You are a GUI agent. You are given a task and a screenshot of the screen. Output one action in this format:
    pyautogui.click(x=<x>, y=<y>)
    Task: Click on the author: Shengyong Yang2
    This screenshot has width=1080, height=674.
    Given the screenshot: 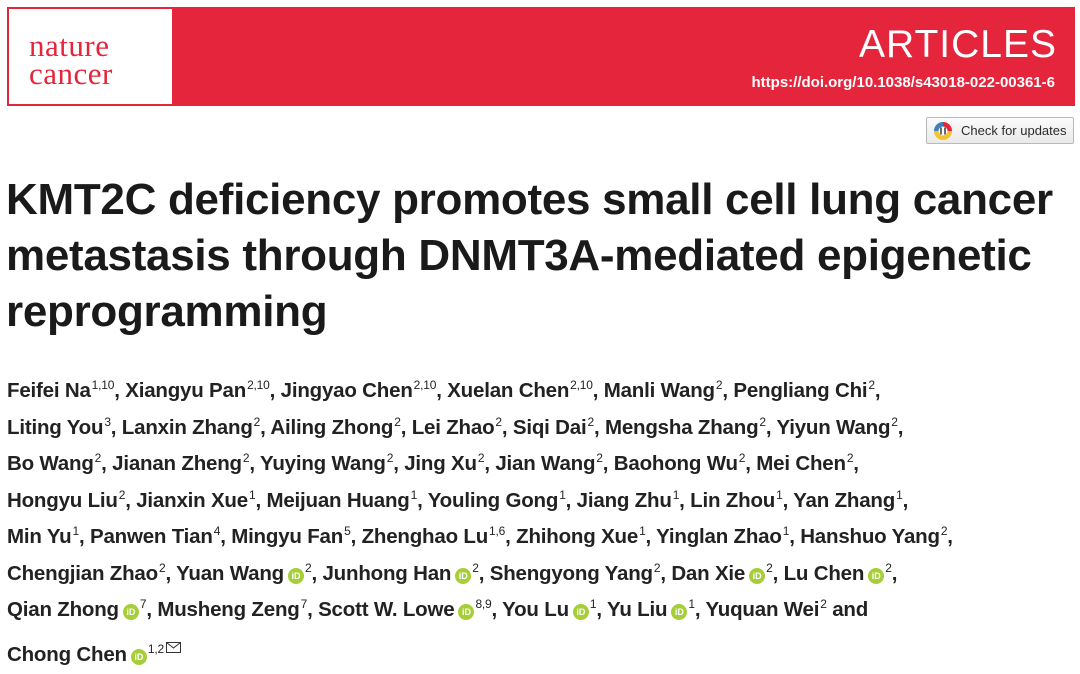 What is the action you would take?
    pyautogui.click(x=575, y=572)
    